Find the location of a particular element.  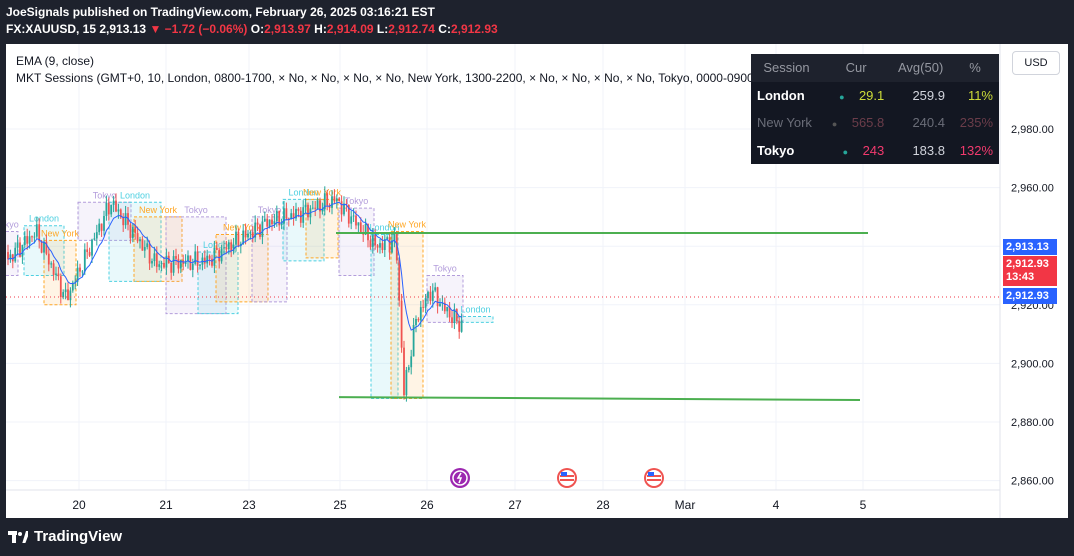

time-tick-label: 25 is located at coordinates (340, 505).